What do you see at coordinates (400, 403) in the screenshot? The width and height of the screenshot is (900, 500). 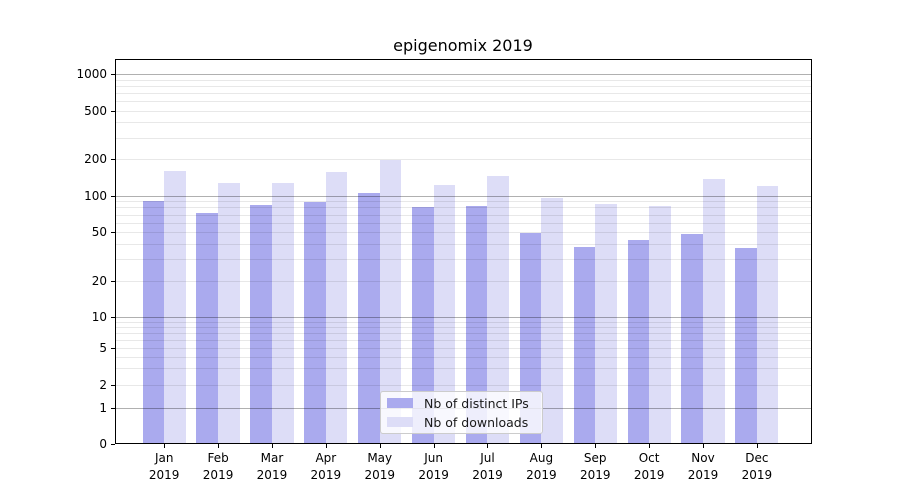 I see `legend-swatch-distinct-ips-icon` at bounding box center [400, 403].